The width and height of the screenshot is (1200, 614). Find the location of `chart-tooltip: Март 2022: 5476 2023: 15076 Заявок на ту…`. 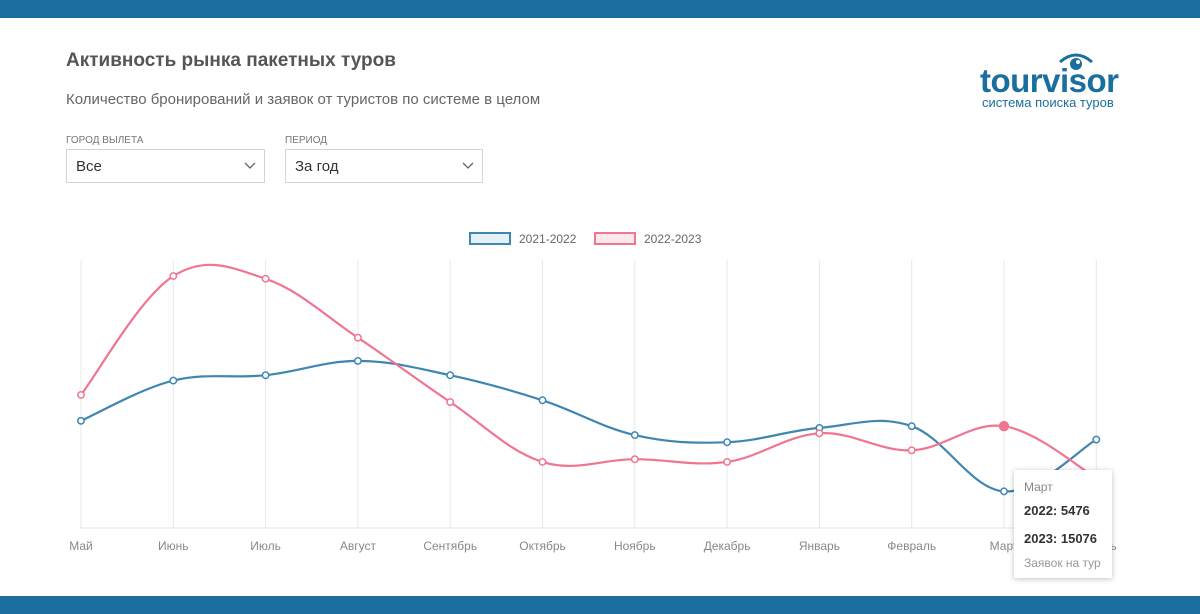

chart-tooltip: Март 2022: 5476 2023: 15076 Заявок на ту… is located at coordinates (1063, 524).